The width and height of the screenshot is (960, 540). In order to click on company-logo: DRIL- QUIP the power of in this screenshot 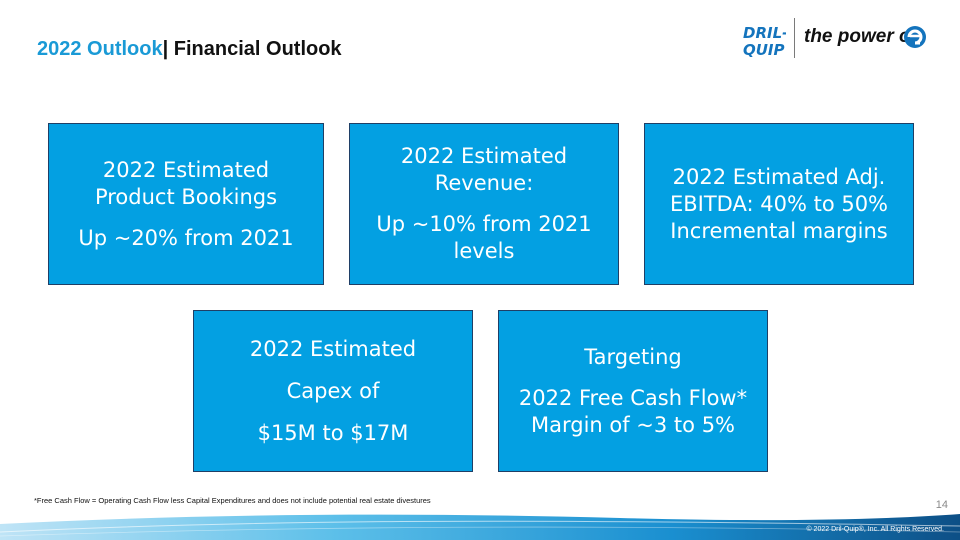, I will do `click(837, 39)`.